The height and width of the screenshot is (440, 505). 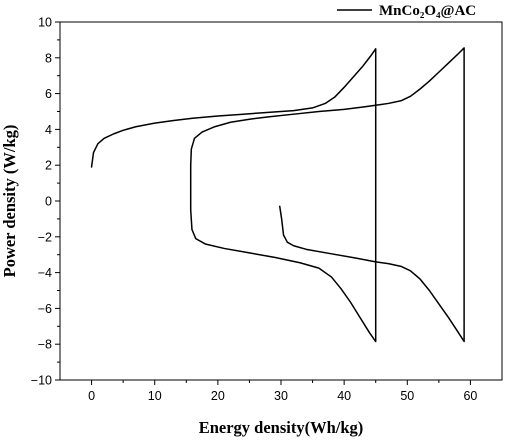 I want to click on legend: MnCo₂O₄@AC, so click(x=406, y=11).